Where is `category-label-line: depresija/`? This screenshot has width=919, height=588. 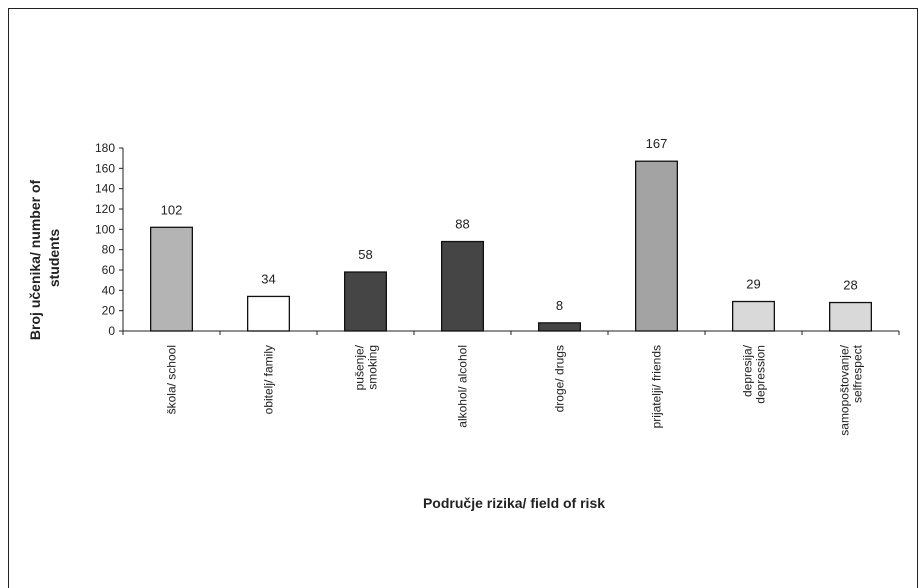 category-label-line: depresija/ is located at coordinates (748, 370).